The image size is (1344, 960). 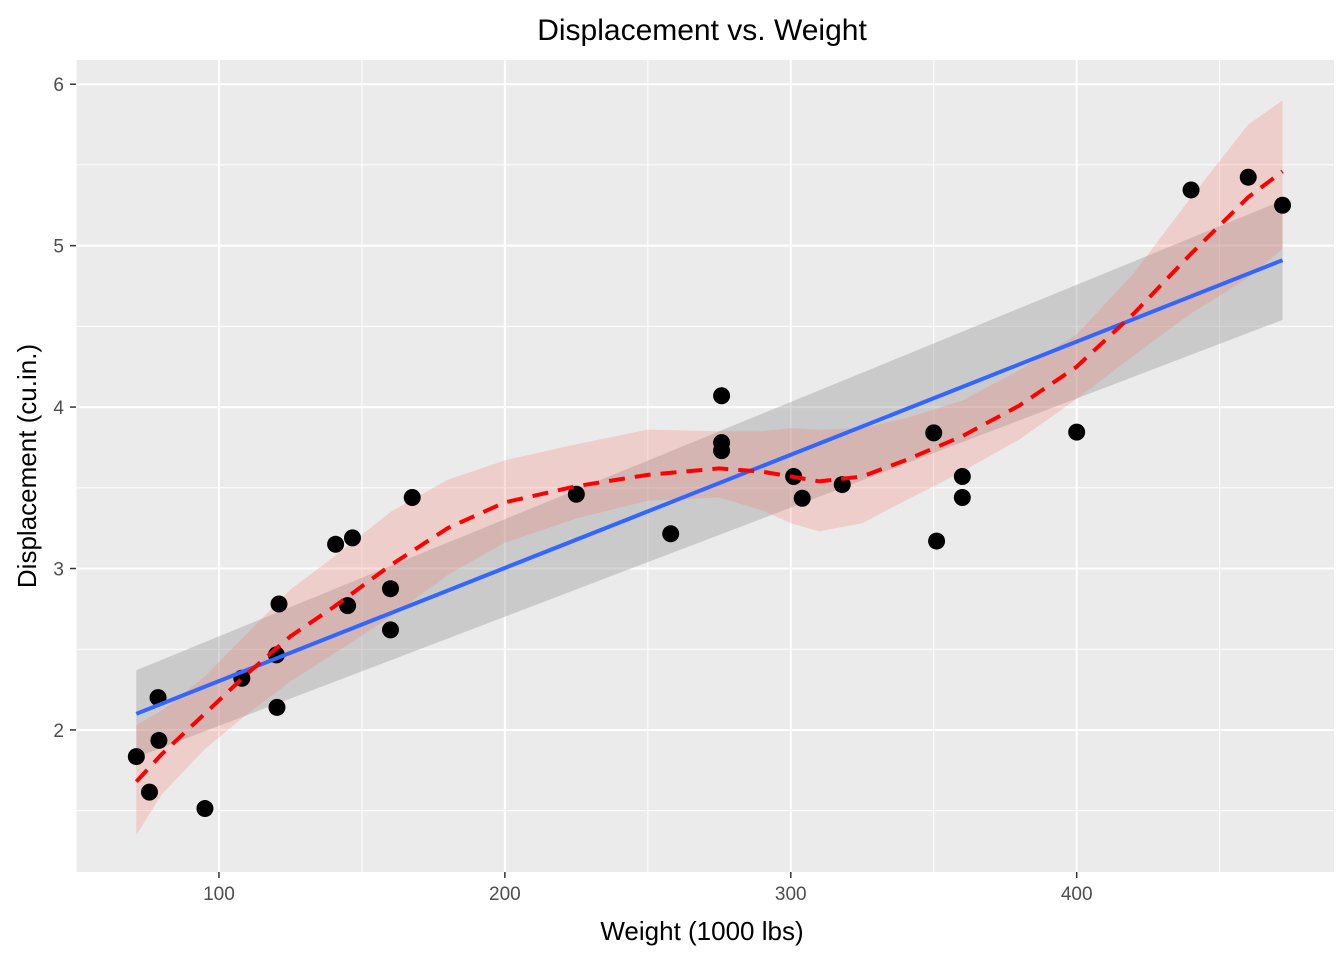 I want to click on y-axis-ticks: 2 3 4 5 6, so click(x=64, y=408).